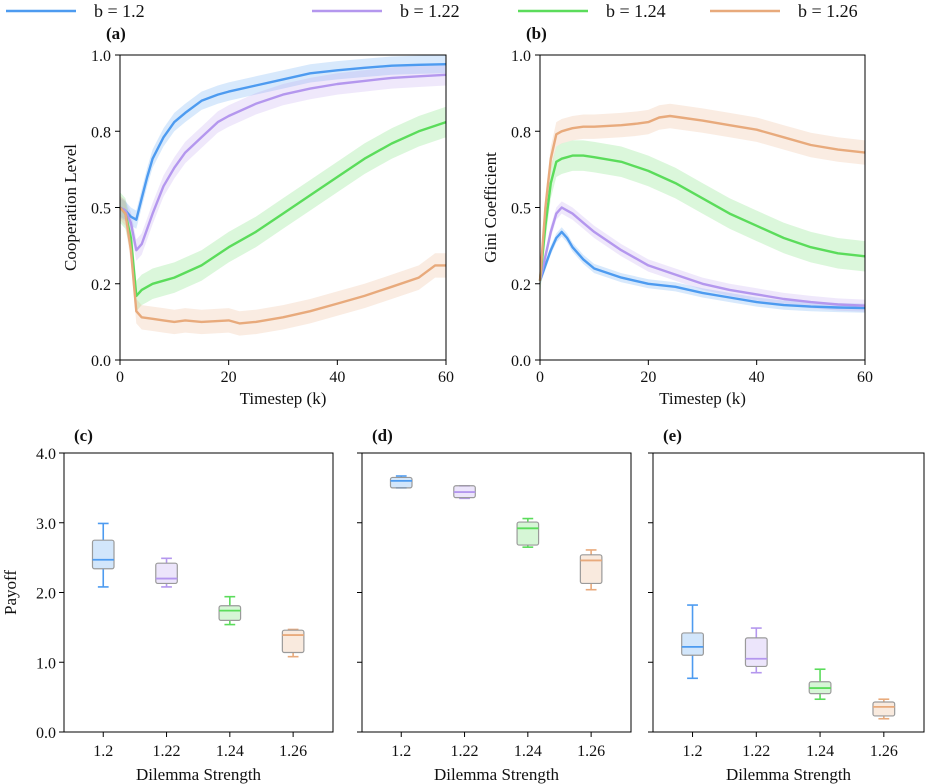 The height and width of the screenshot is (784, 926). Describe the element at coordinates (636, 11) in the screenshot. I see `legend-label-2: b = 1.24` at that location.